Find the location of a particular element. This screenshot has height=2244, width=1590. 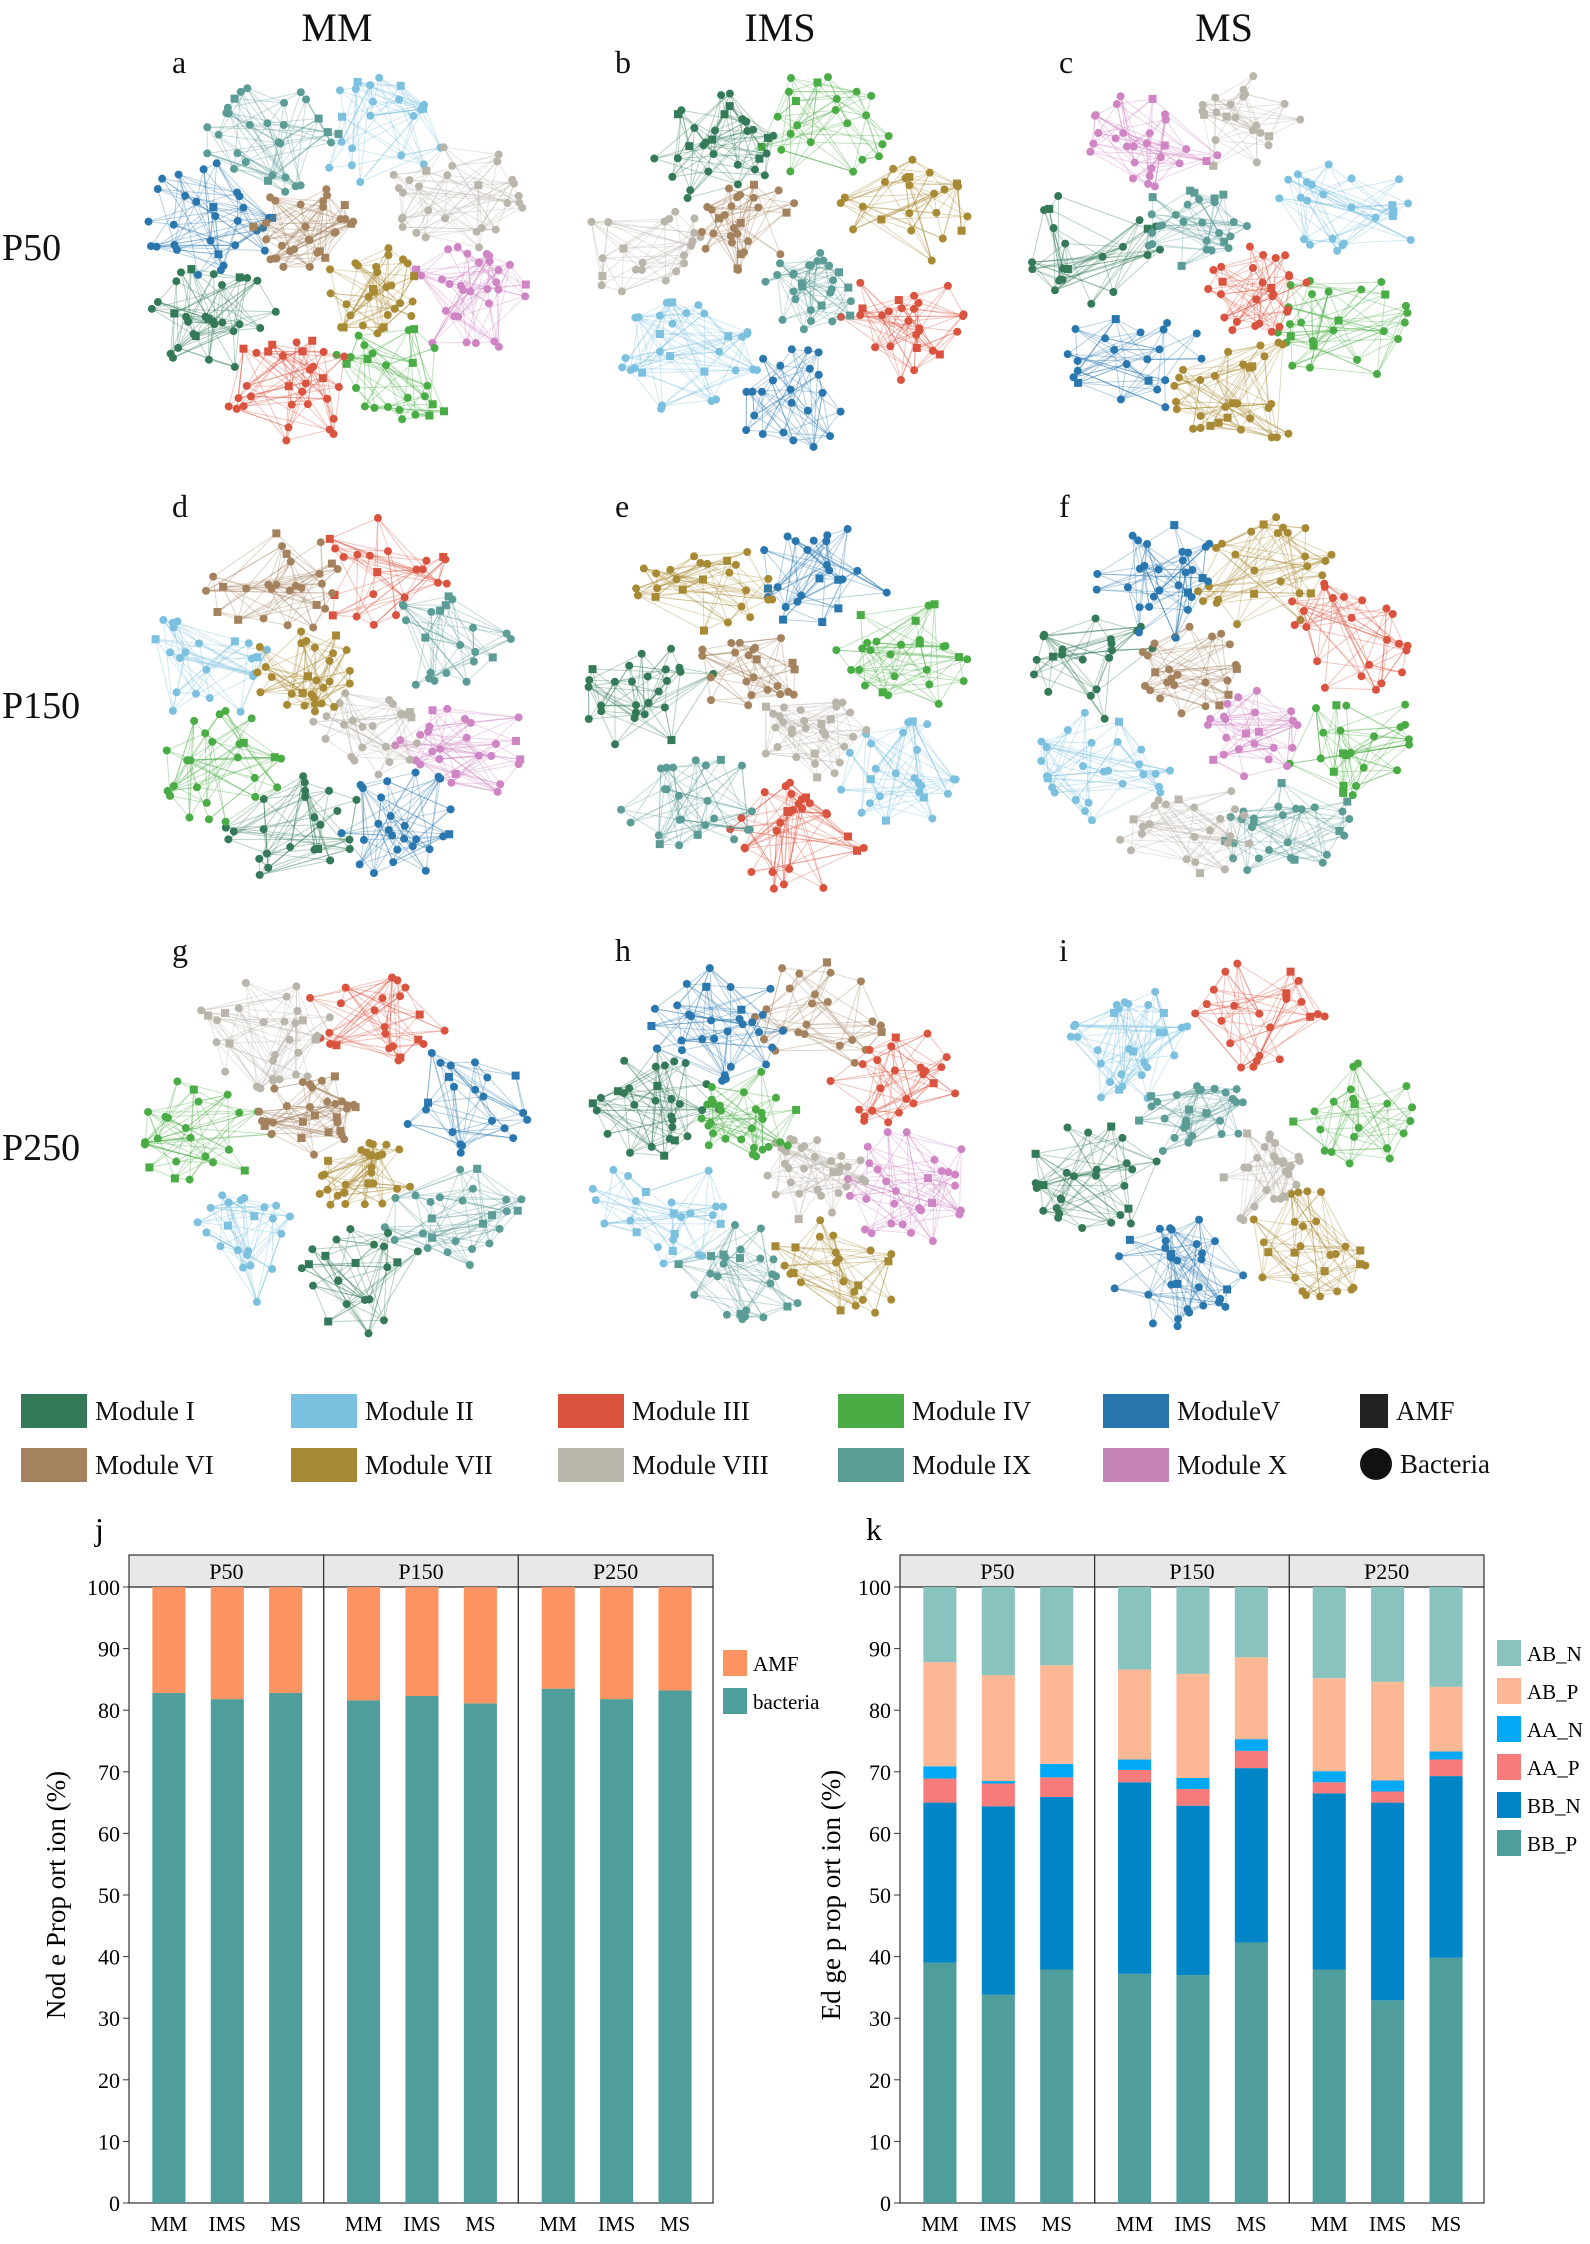

module-IV is located at coordinates (825, 124).